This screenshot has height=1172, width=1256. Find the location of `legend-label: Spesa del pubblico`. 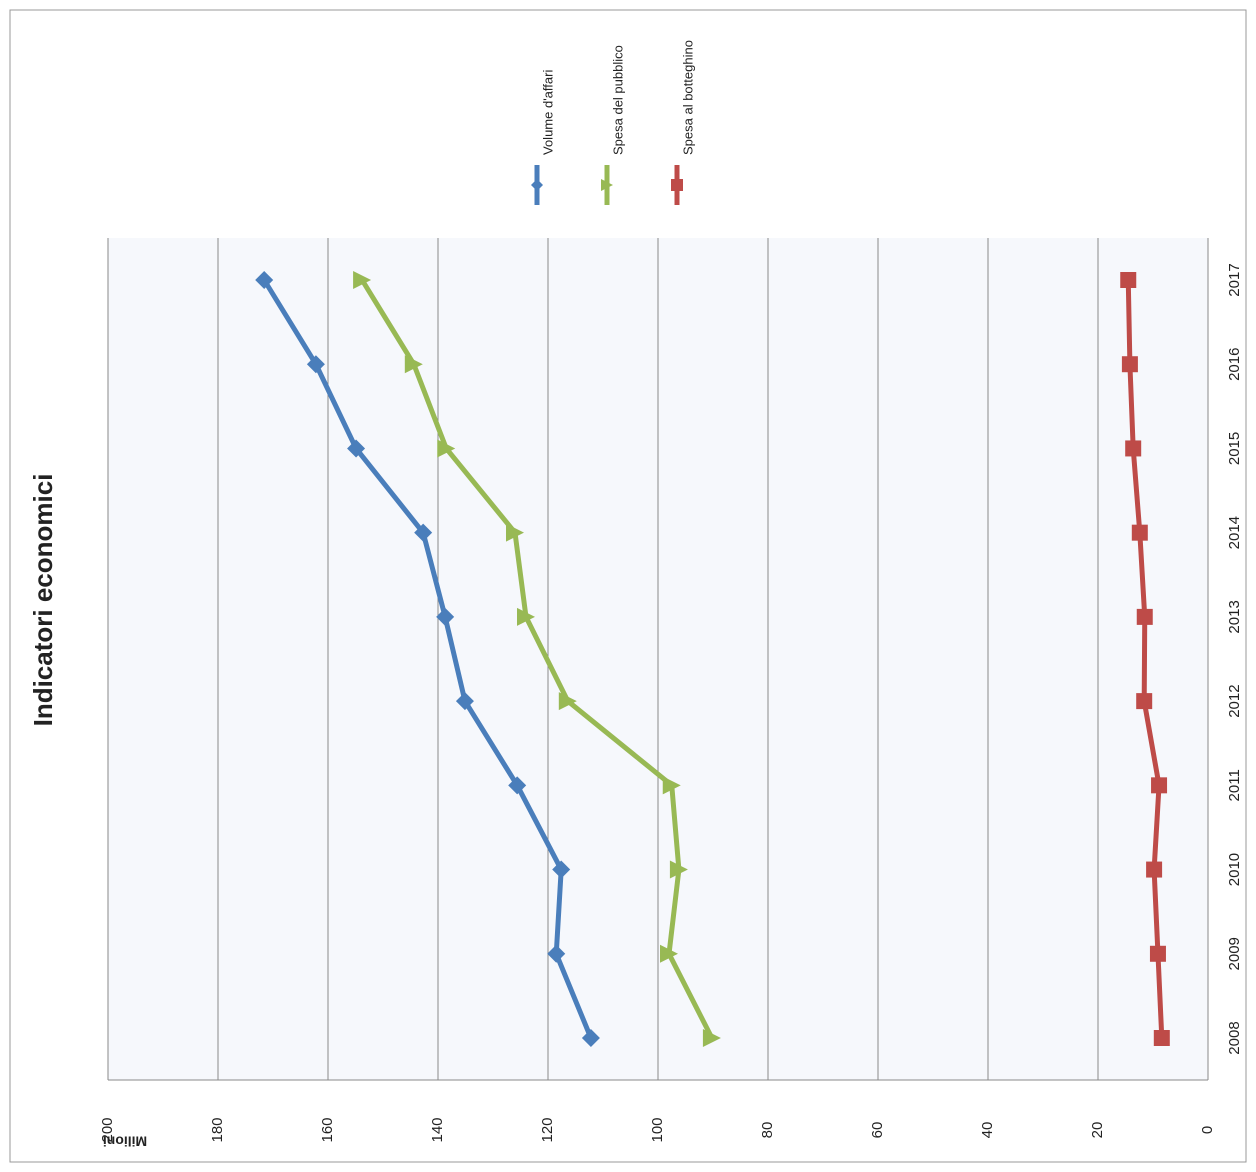

legend-label: Spesa del pubblico is located at coordinates (617, 100).